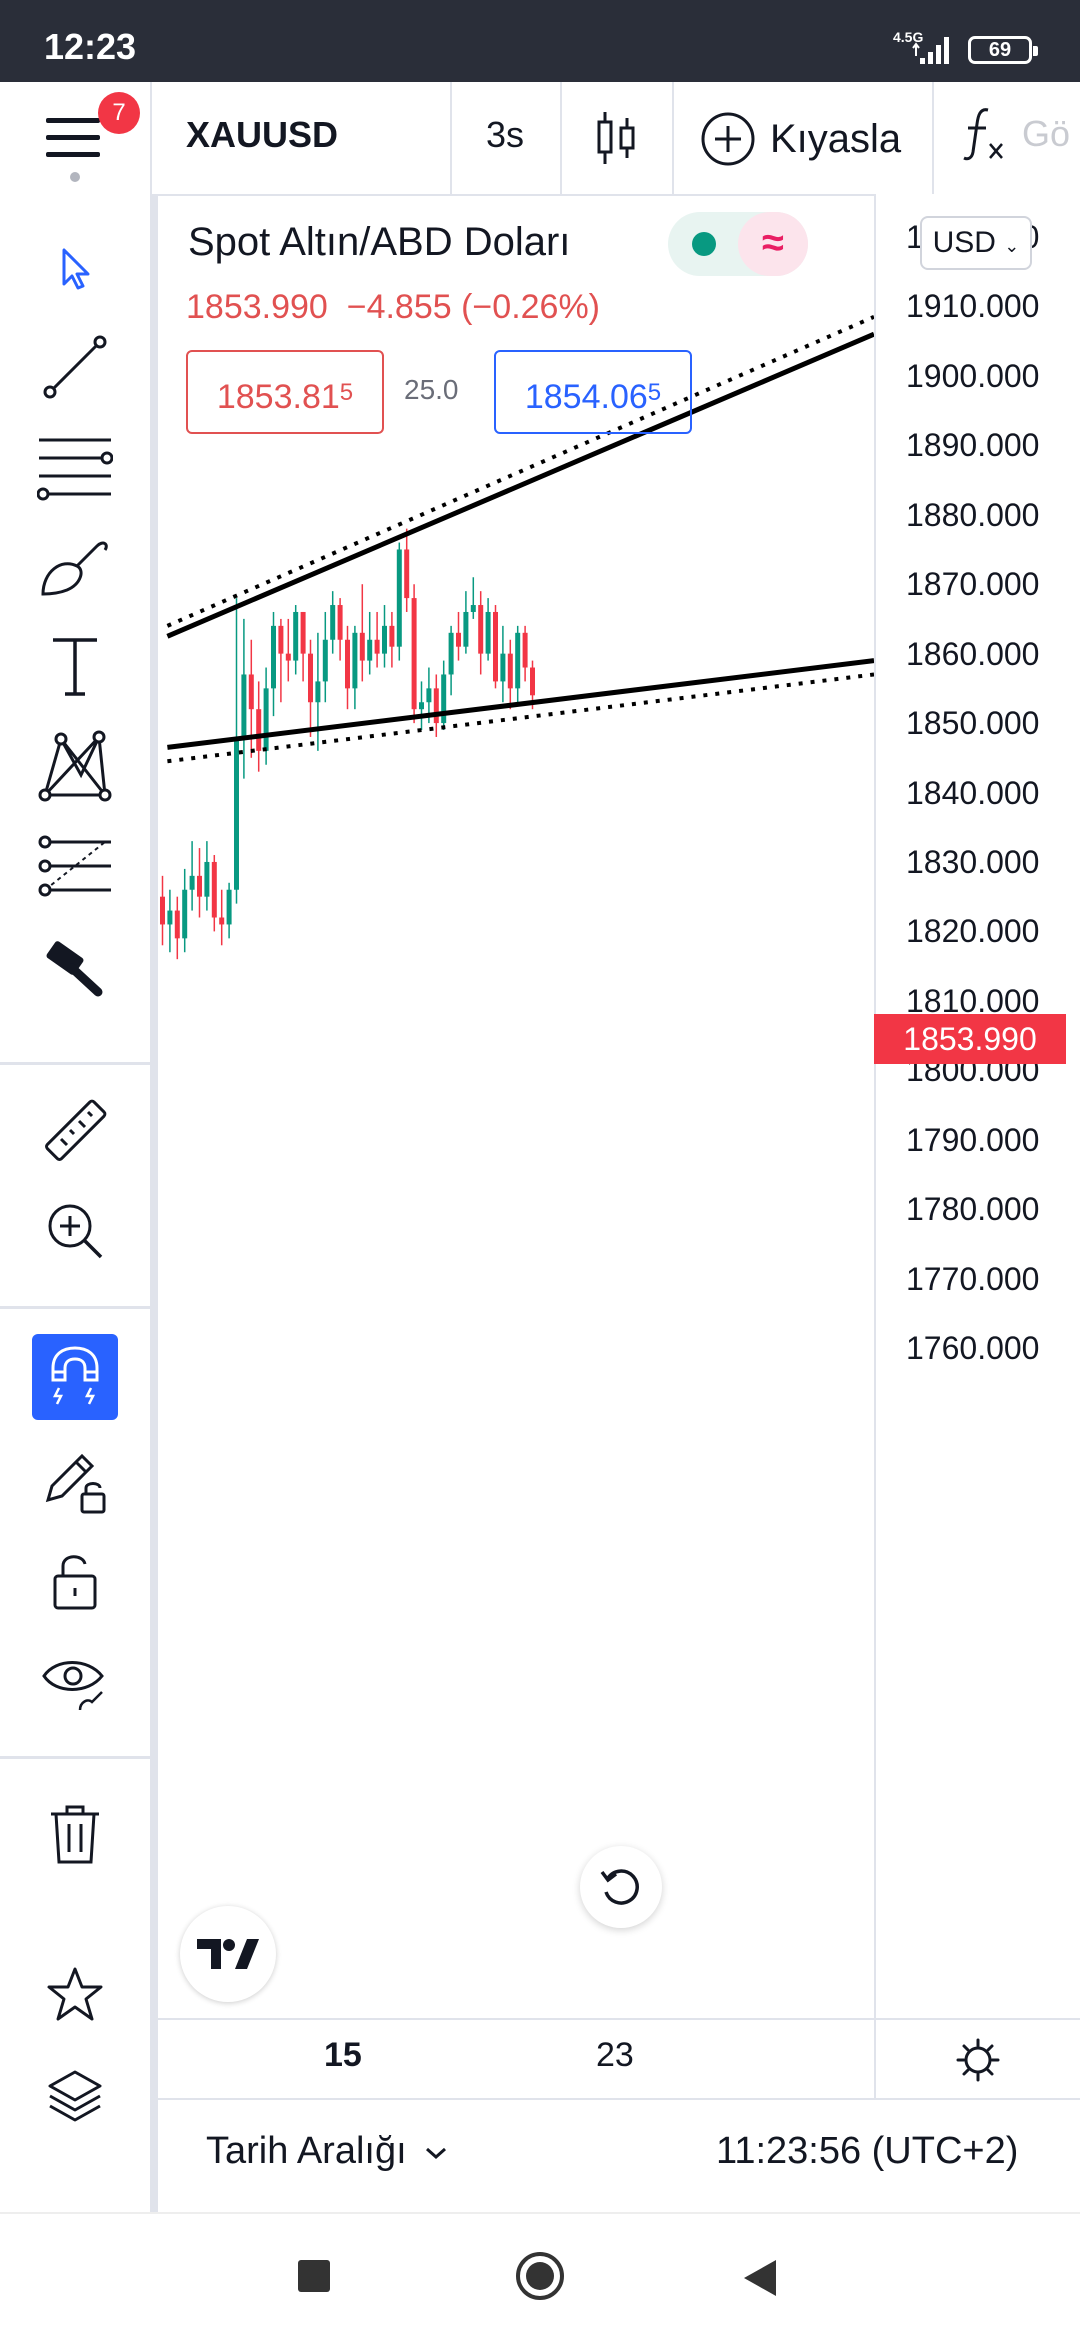  Describe the element at coordinates (75, 1995) in the screenshot. I see `favorites-tool` at that location.